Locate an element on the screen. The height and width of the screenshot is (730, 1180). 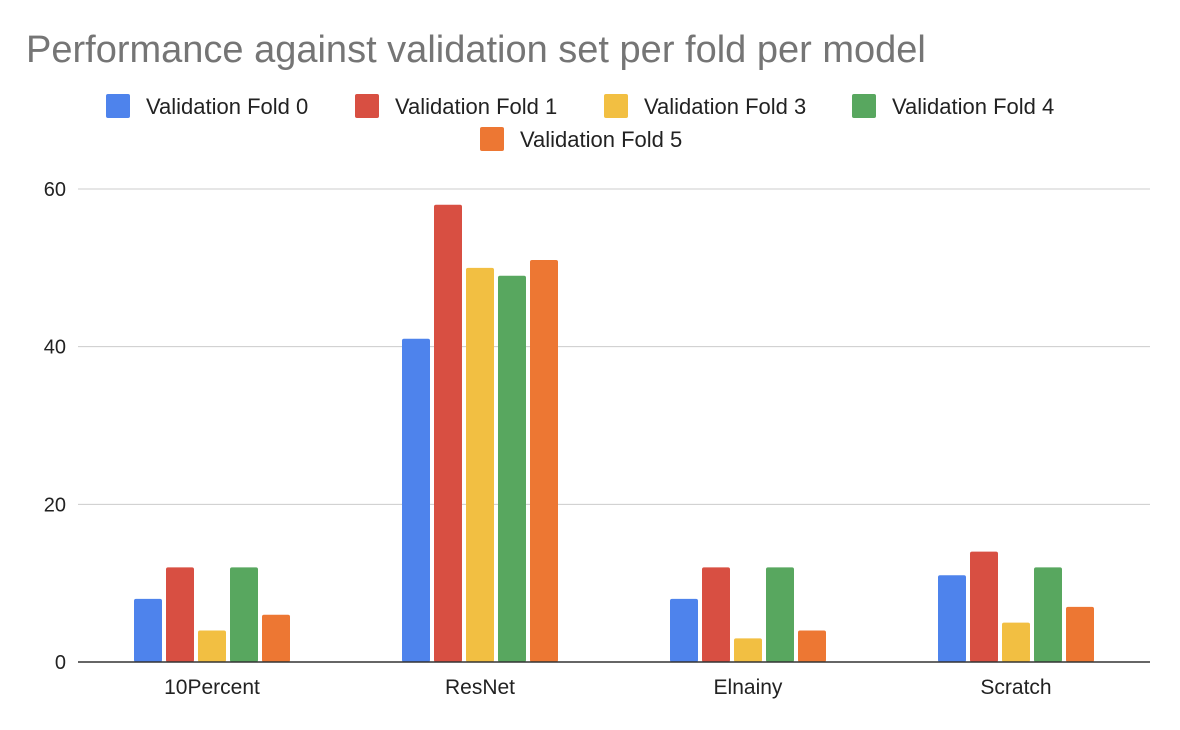
legend-item: Validation Fold 4 is located at coordinates (953, 106).